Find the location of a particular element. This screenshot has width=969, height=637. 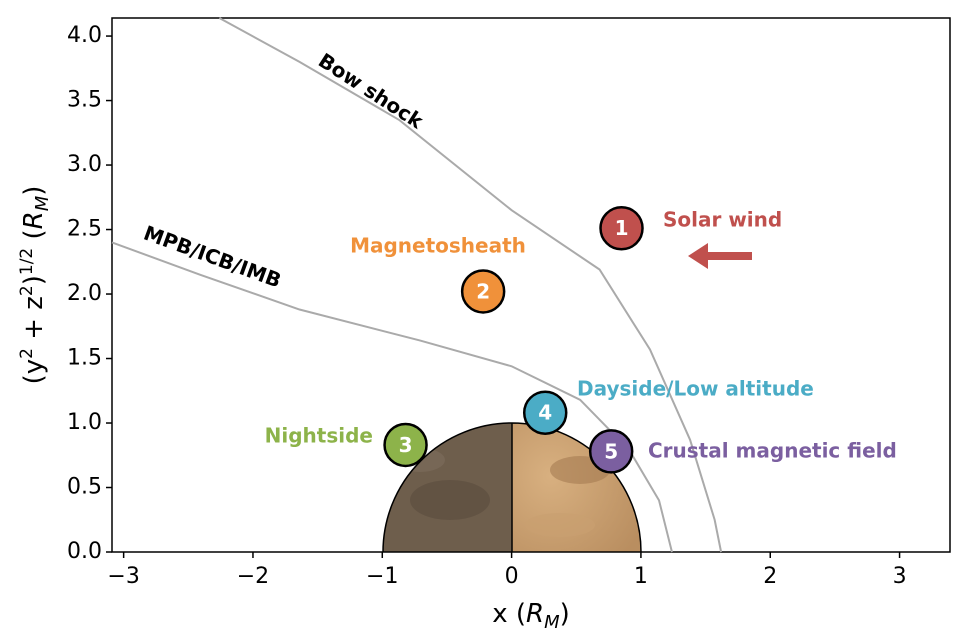

region-label: Solar wind is located at coordinates (722, 220).